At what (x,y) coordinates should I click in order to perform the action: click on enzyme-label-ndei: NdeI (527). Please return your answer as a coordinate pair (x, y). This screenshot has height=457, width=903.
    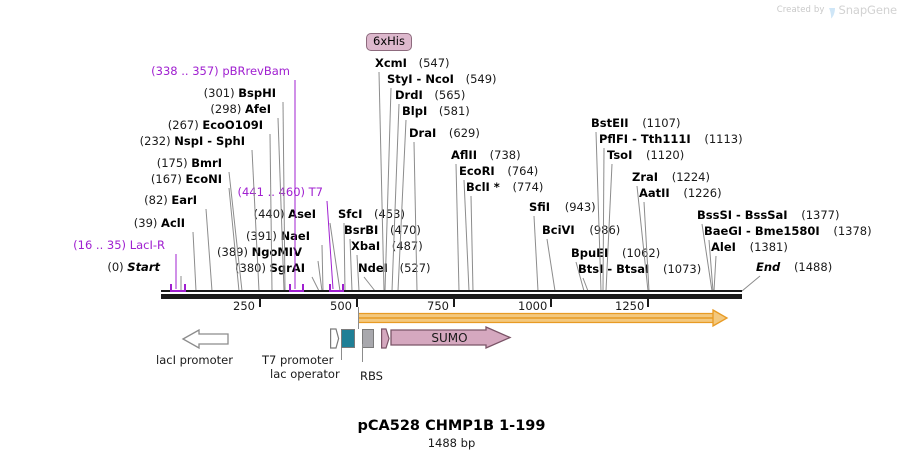
    Looking at the image, I should click on (394, 268).